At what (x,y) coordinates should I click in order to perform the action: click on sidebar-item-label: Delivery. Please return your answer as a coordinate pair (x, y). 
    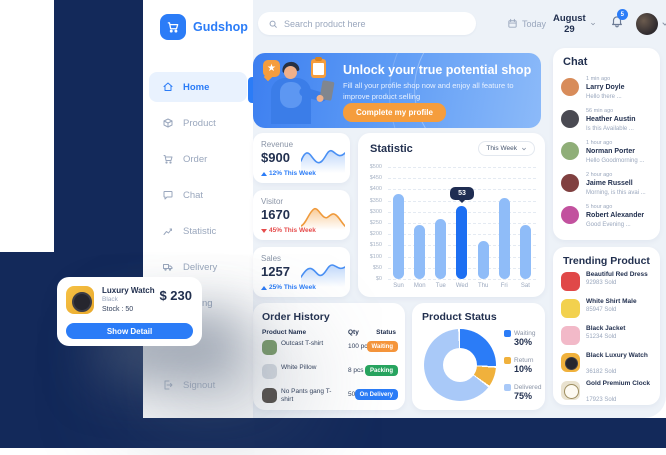
    Looking at the image, I should click on (200, 267).